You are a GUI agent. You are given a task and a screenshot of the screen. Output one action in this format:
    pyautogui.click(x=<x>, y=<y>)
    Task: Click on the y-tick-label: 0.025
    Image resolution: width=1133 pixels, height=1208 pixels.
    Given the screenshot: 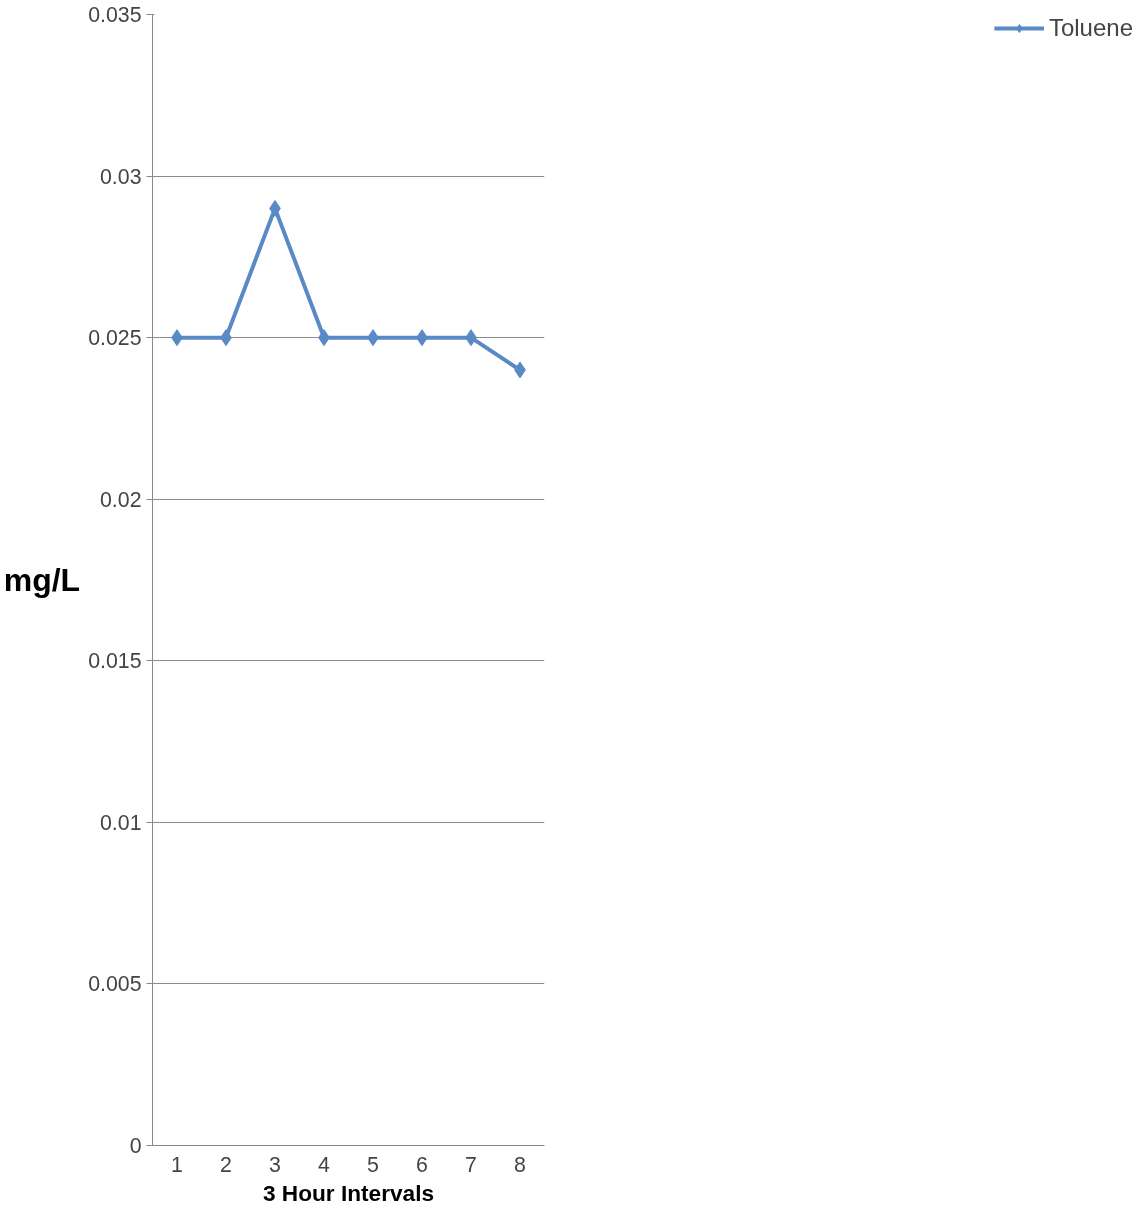 What is the action you would take?
    pyautogui.click(x=115, y=338)
    